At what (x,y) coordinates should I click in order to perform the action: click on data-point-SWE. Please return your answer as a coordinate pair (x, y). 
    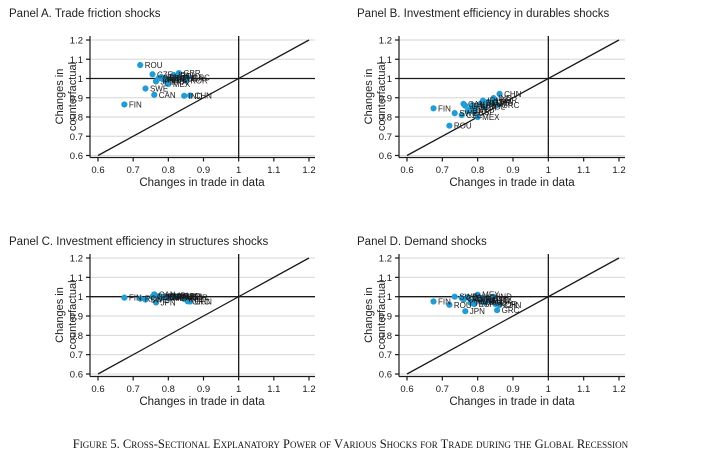
    Looking at the image, I should click on (454, 296).